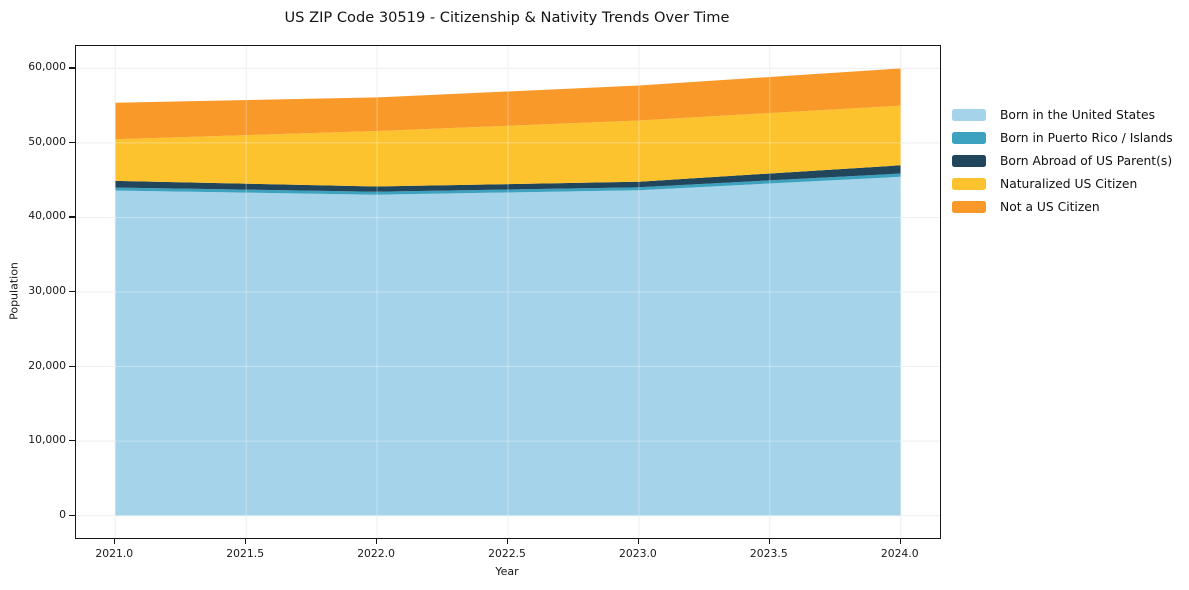 This screenshot has height=590, width=1189. I want to click on legend-item-naturalized-us-citizen: Naturalized US Citizen, so click(1062, 184).